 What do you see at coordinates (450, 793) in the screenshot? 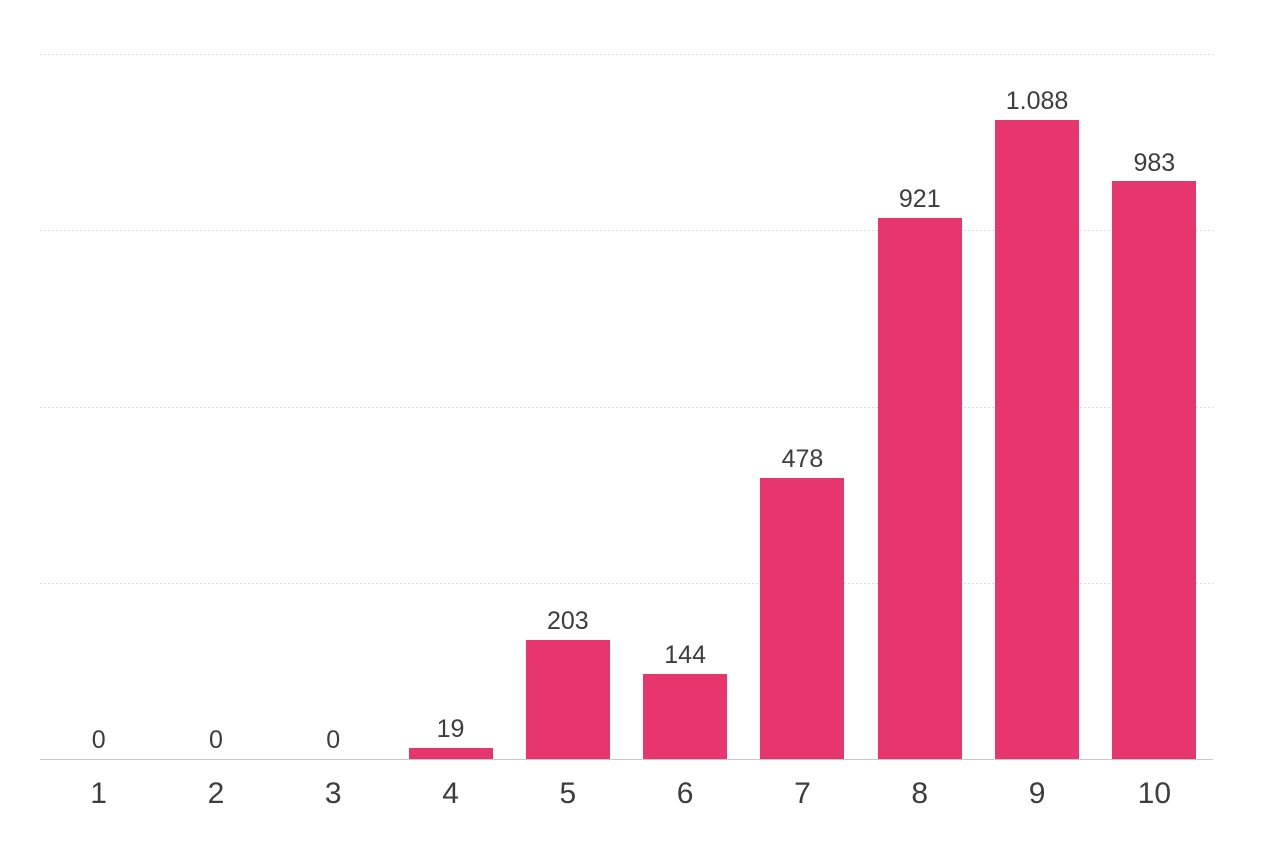
I see `x-tick-label-4: 4` at bounding box center [450, 793].